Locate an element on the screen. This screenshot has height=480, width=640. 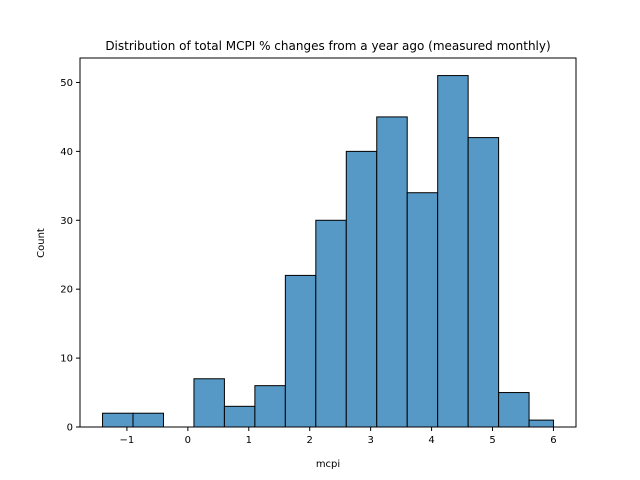
x-tick-label: 0 is located at coordinates (188, 440).